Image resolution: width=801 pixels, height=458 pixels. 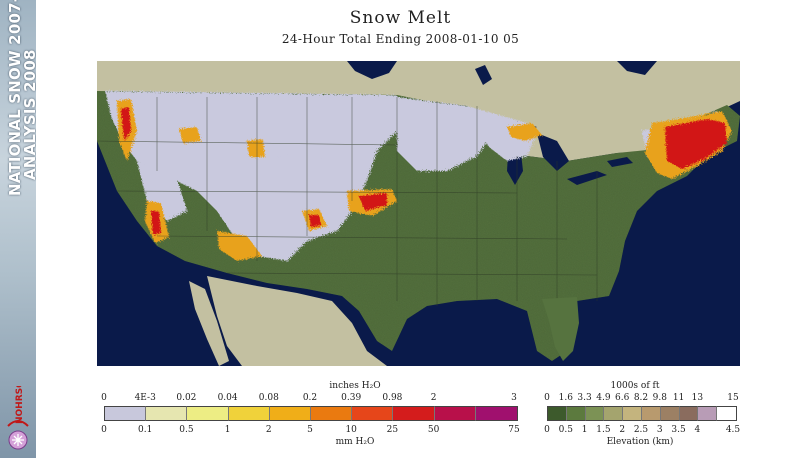 I want to click on page-title: Snow Melt, so click(x=400, y=18).